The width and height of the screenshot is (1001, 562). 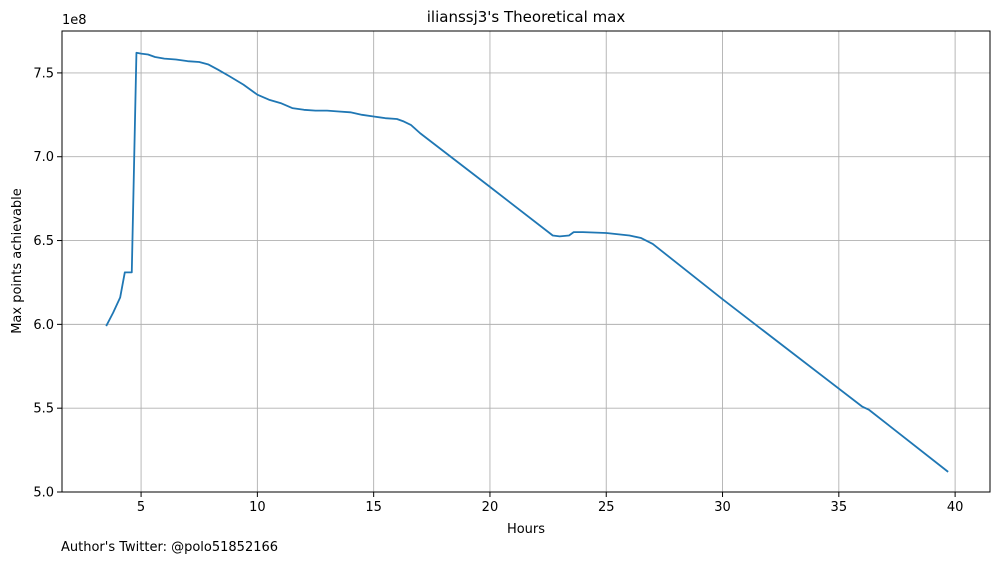 I want to click on y-tick-label: 6.0, so click(x=43, y=325).